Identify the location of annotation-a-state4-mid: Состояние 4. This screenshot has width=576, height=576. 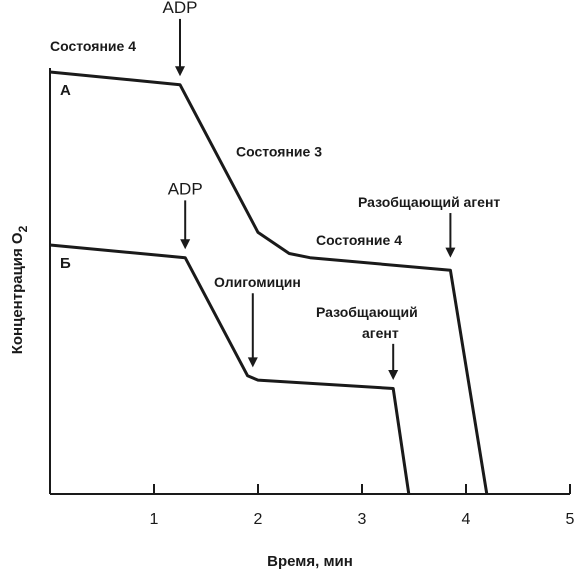
(359, 240).